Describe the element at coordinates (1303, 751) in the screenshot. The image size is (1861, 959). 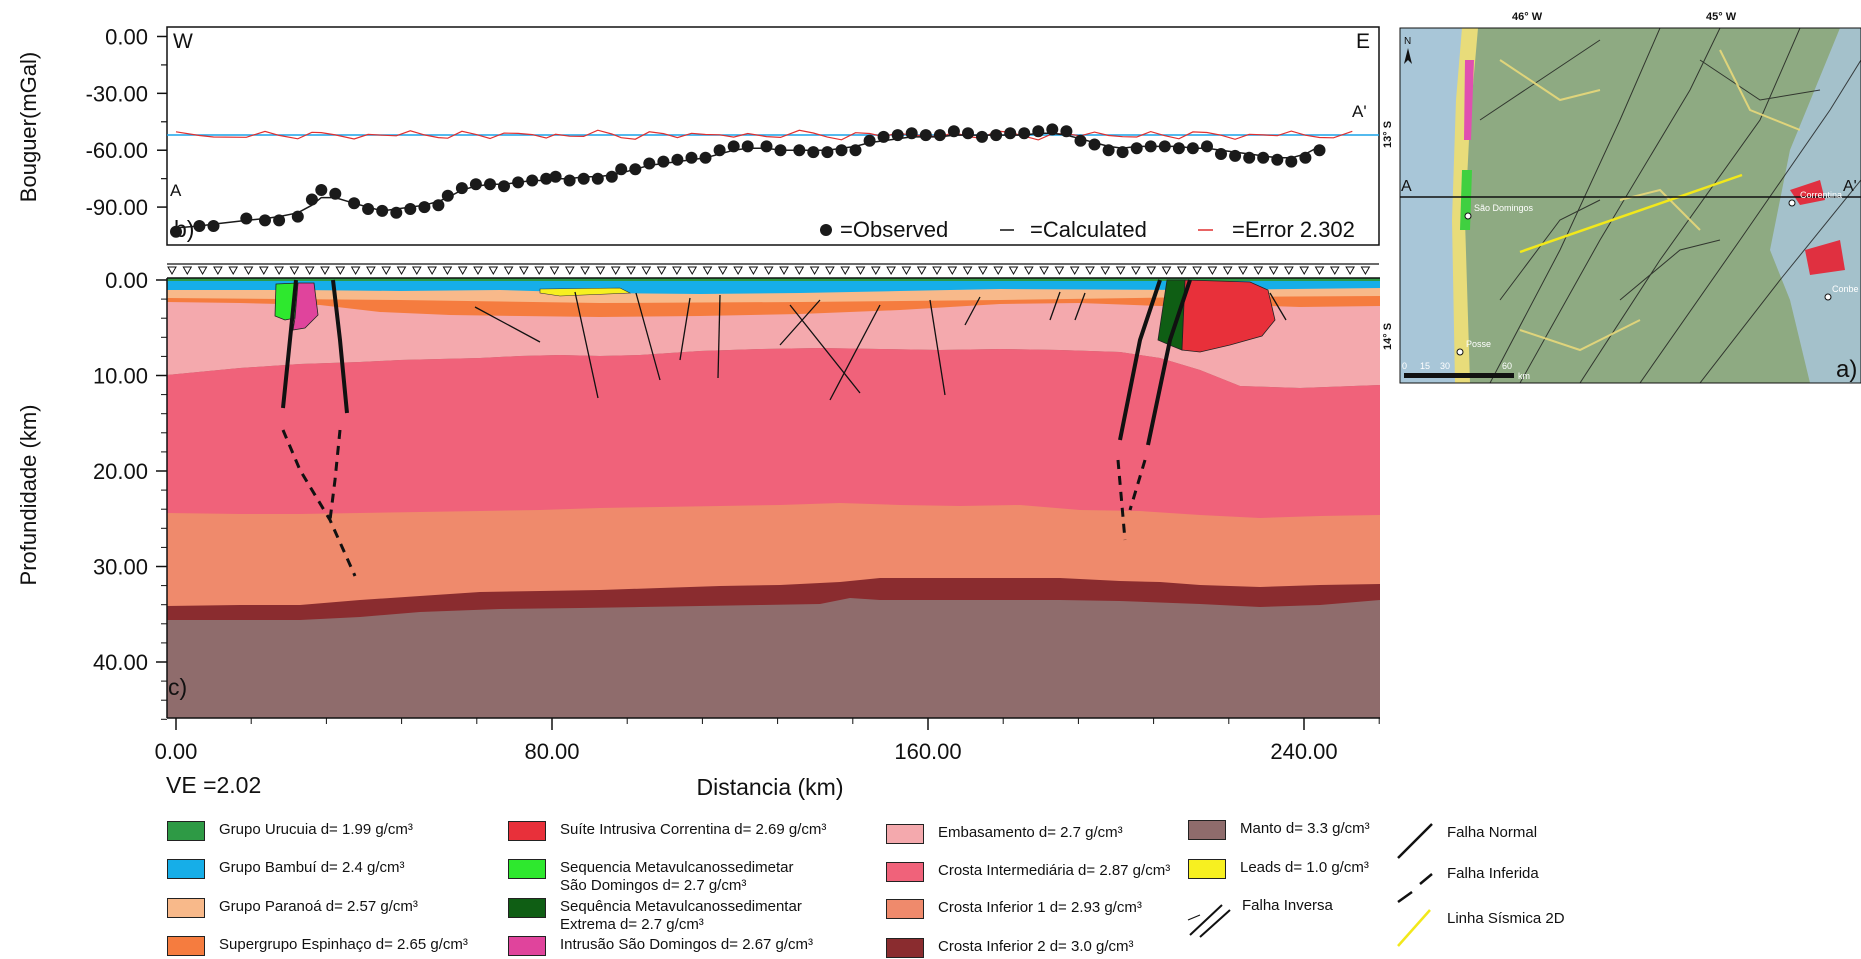
I see `panel-c-x-tick-label: 240.00` at that location.